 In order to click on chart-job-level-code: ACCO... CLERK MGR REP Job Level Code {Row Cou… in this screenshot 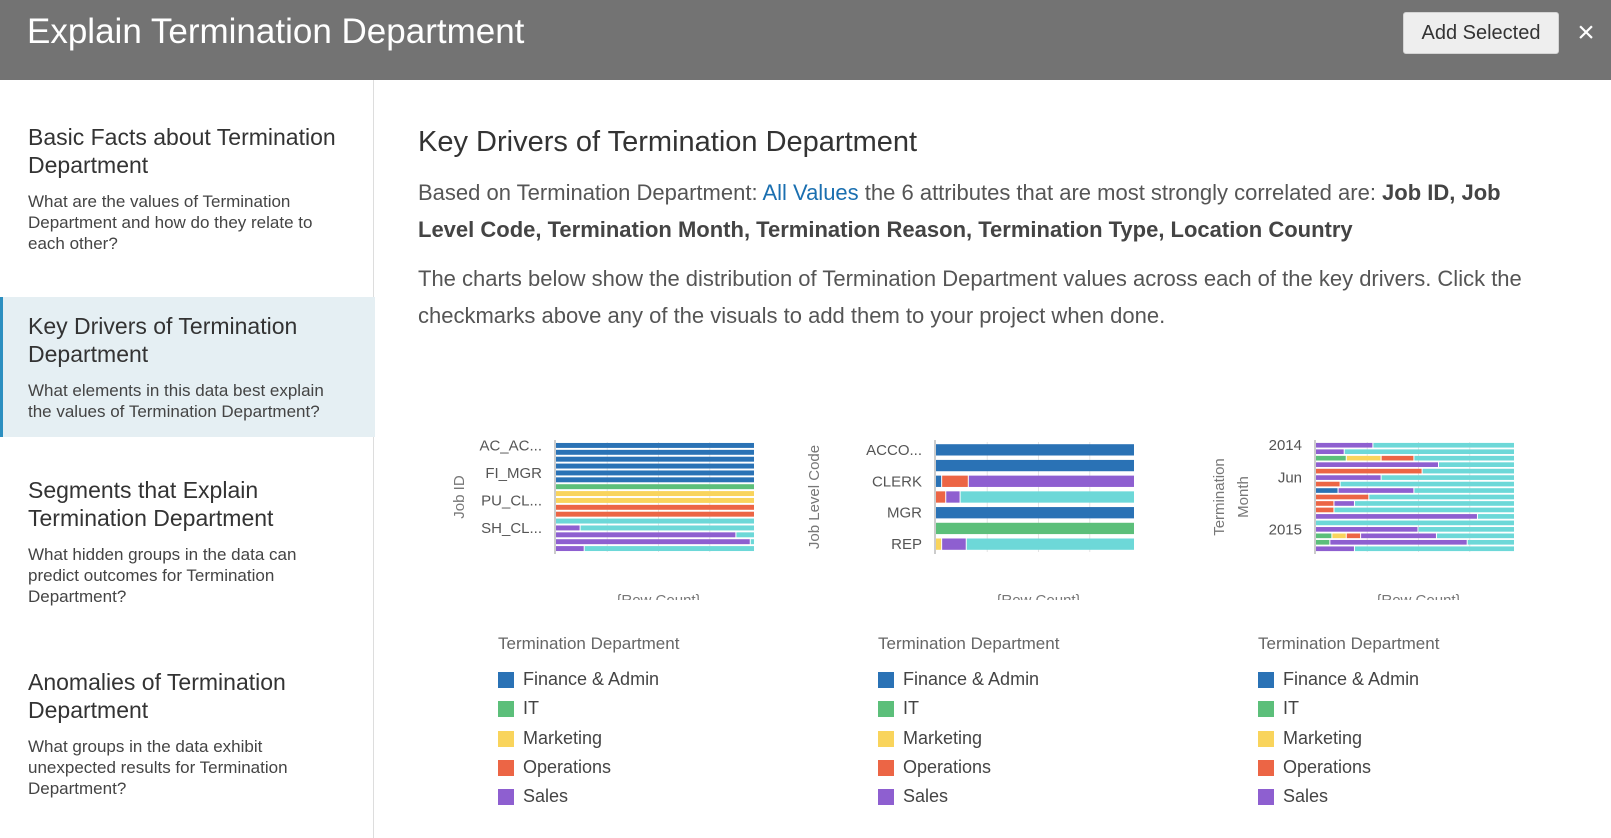, I will do `click(954, 595)`.